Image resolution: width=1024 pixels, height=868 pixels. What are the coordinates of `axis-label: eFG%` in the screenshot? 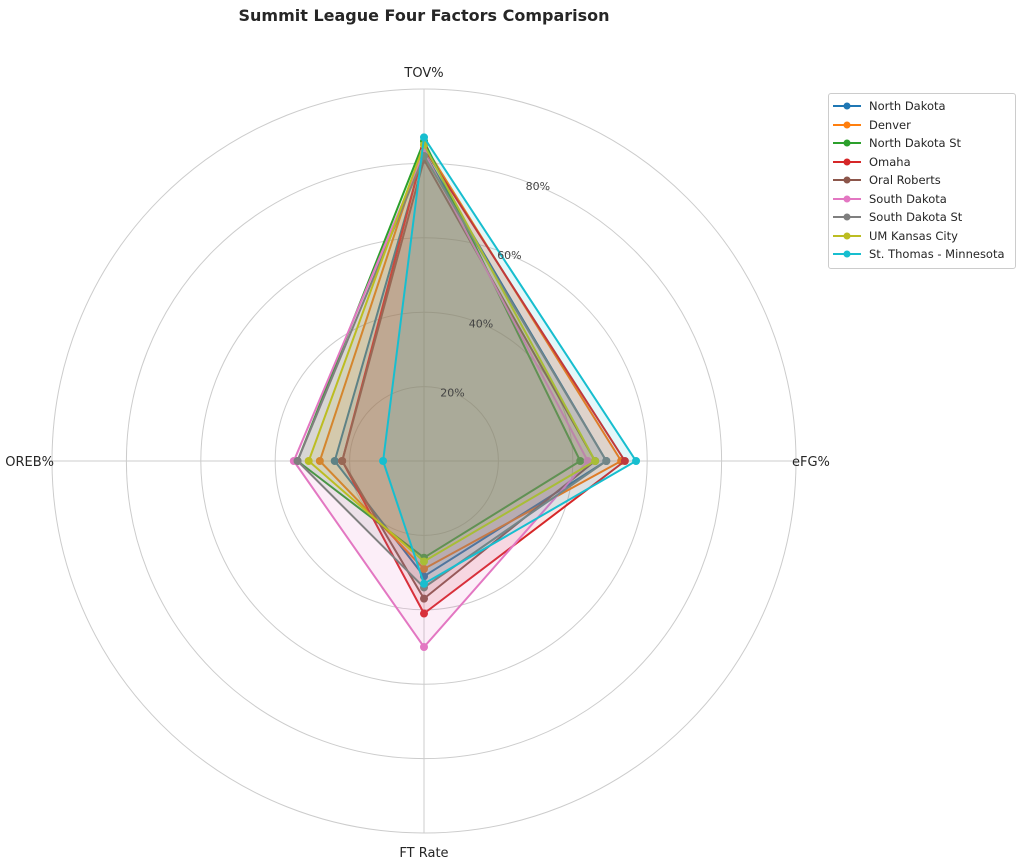 It's located at (811, 462).